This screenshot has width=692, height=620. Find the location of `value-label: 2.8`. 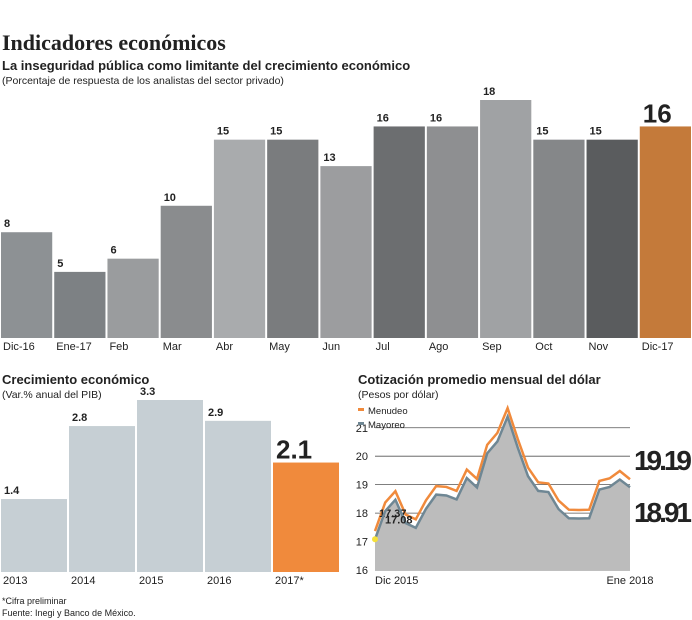

value-label: 2.8 is located at coordinates (79, 418).